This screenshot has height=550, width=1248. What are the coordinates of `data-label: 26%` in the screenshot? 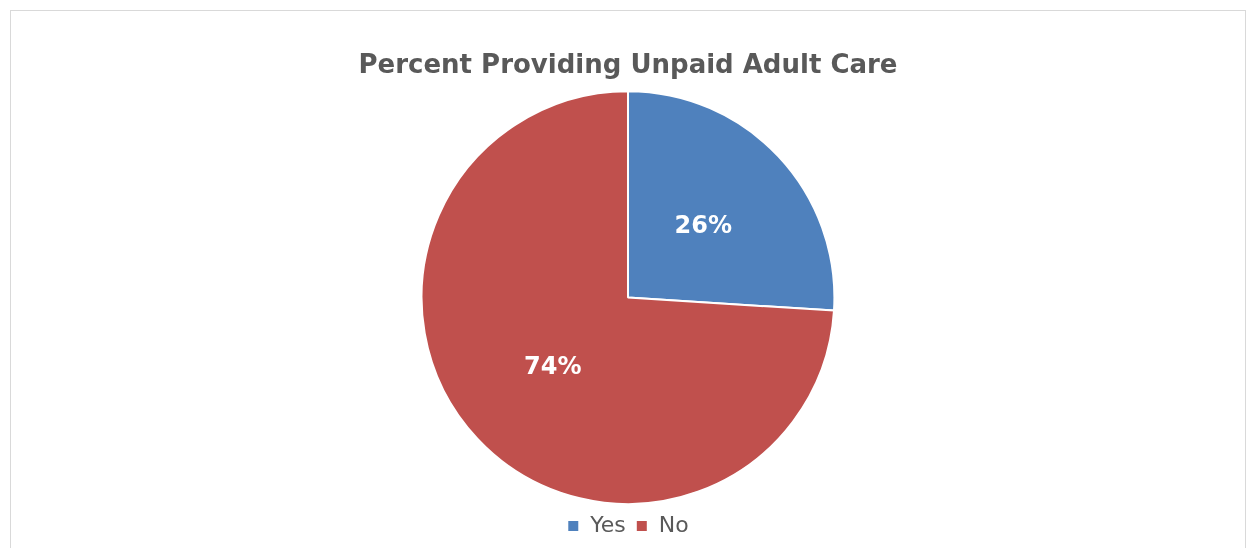 It's located at (703, 225).